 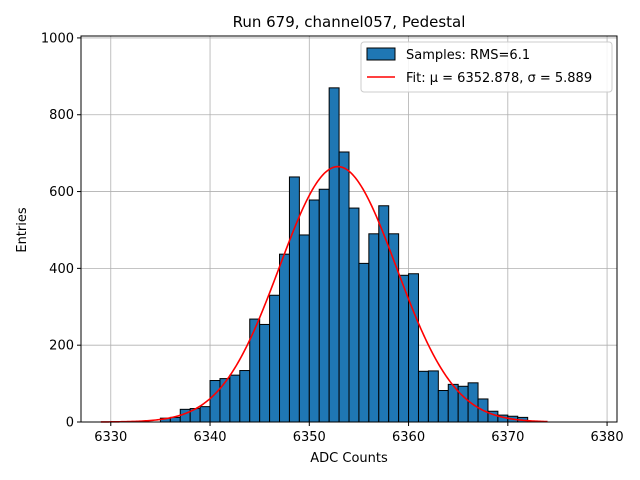 I want to click on x-tick-label: 6330, so click(x=110, y=437).